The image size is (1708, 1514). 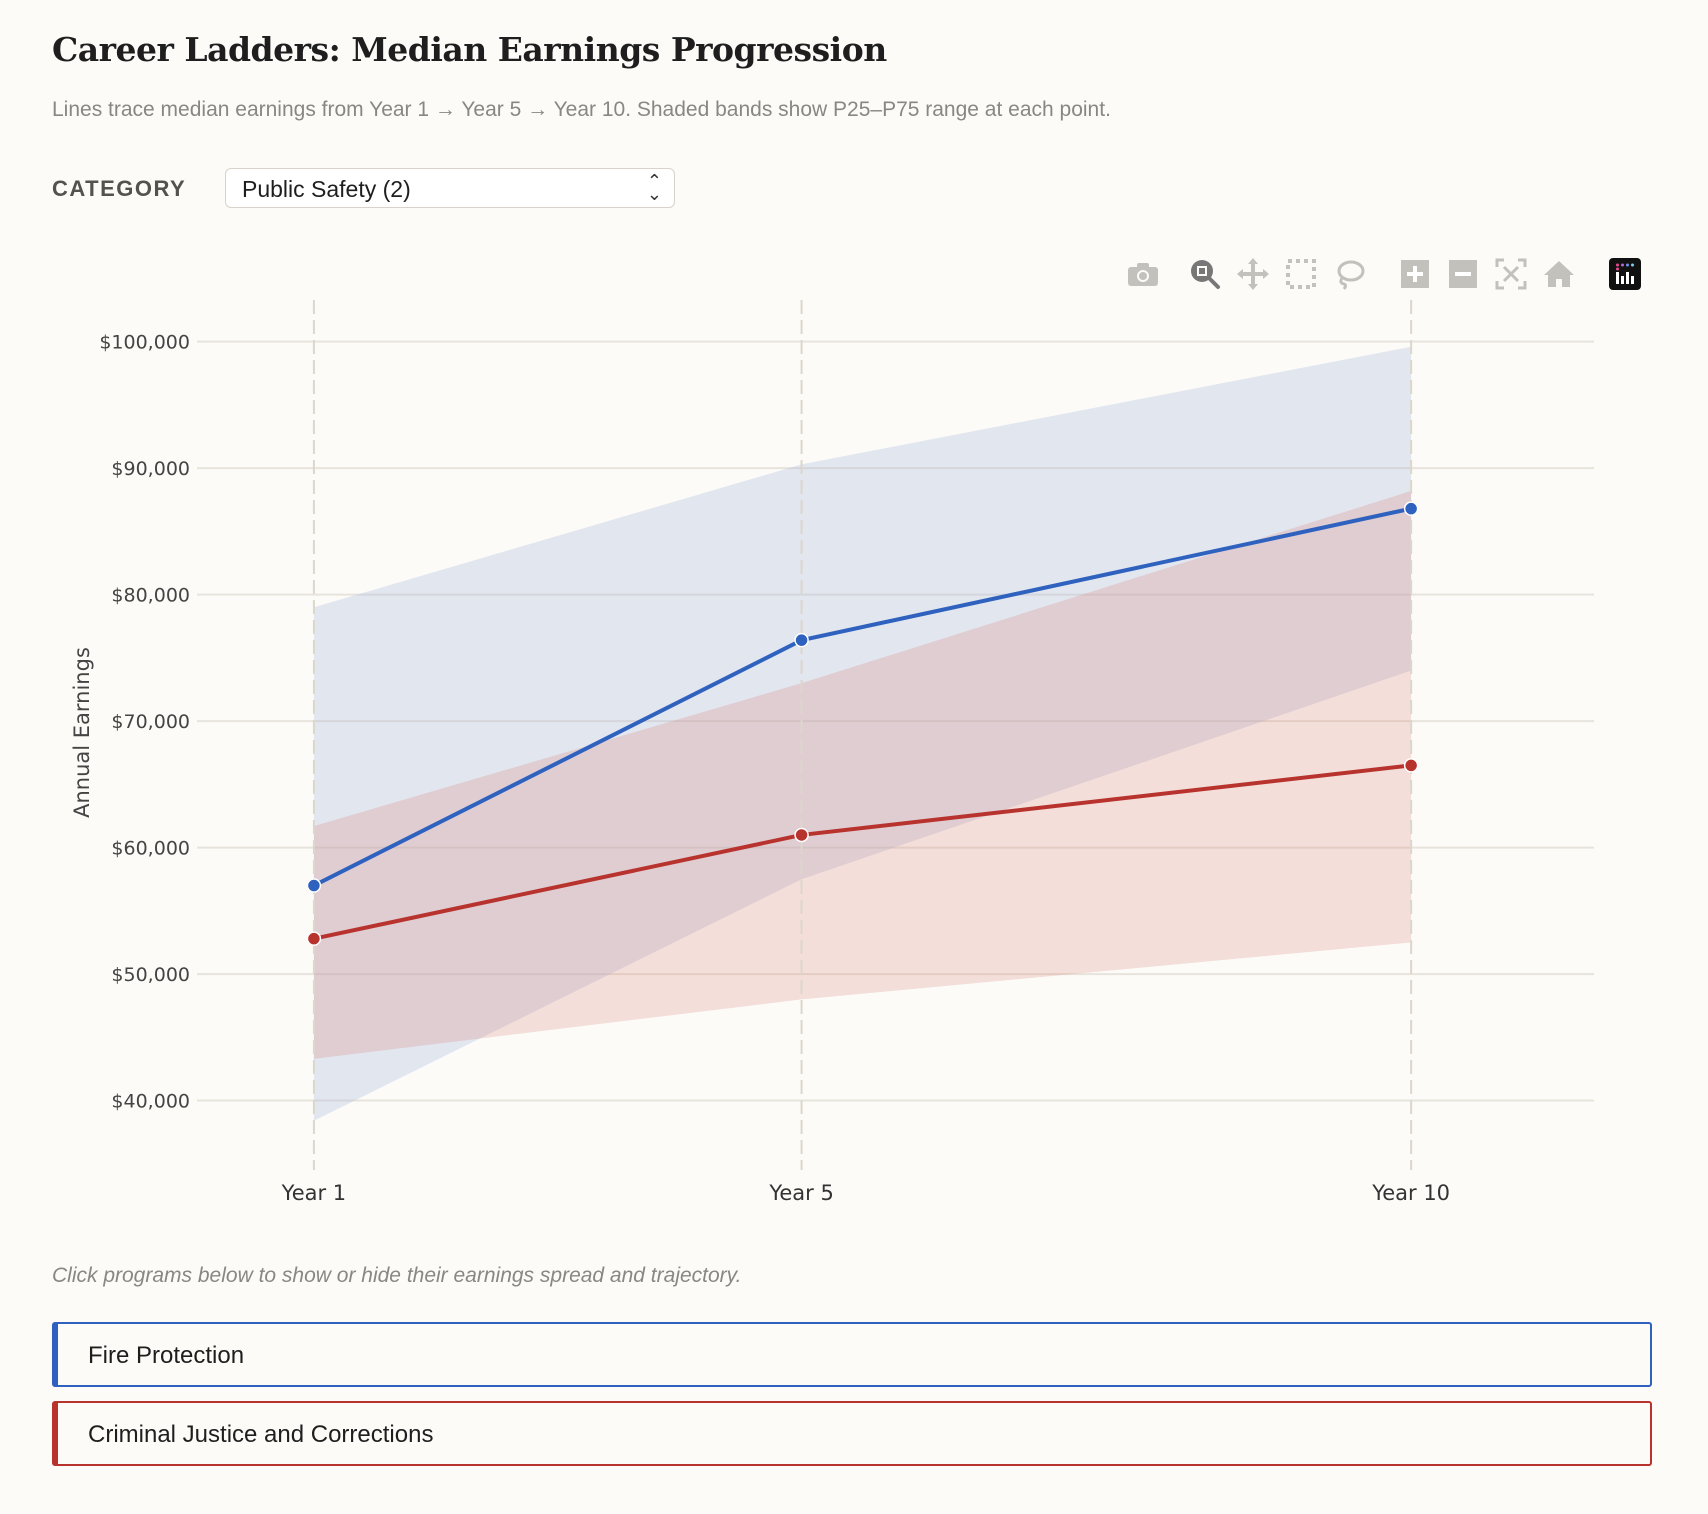 What do you see at coordinates (1511, 274) in the screenshot?
I see `autoscale-icon` at bounding box center [1511, 274].